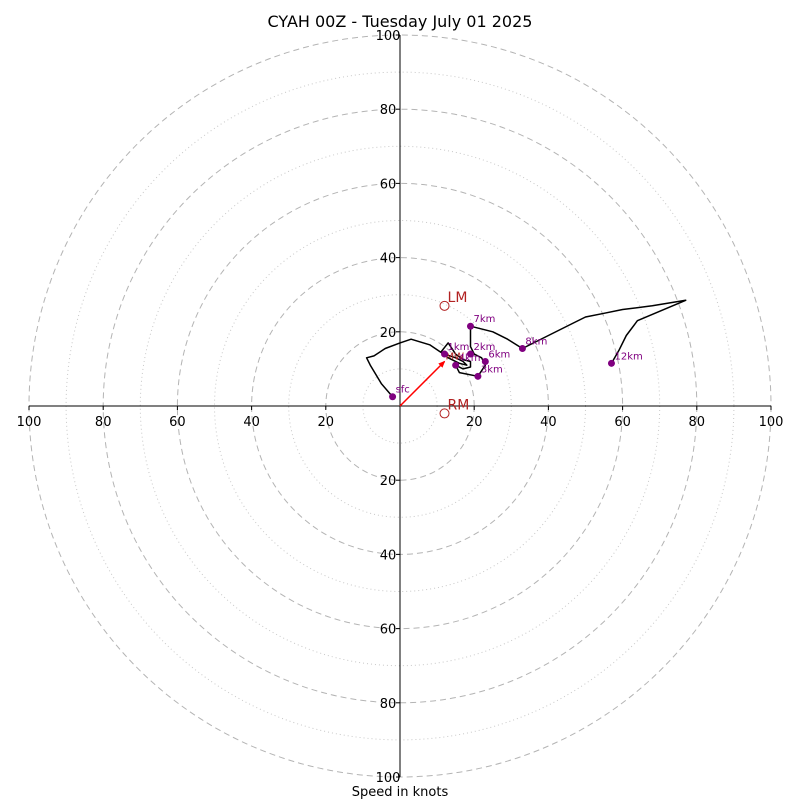 The height and width of the screenshot is (800, 800). Describe the element at coordinates (470, 354) in the screenshot. I see `height-marker-2km` at that location.